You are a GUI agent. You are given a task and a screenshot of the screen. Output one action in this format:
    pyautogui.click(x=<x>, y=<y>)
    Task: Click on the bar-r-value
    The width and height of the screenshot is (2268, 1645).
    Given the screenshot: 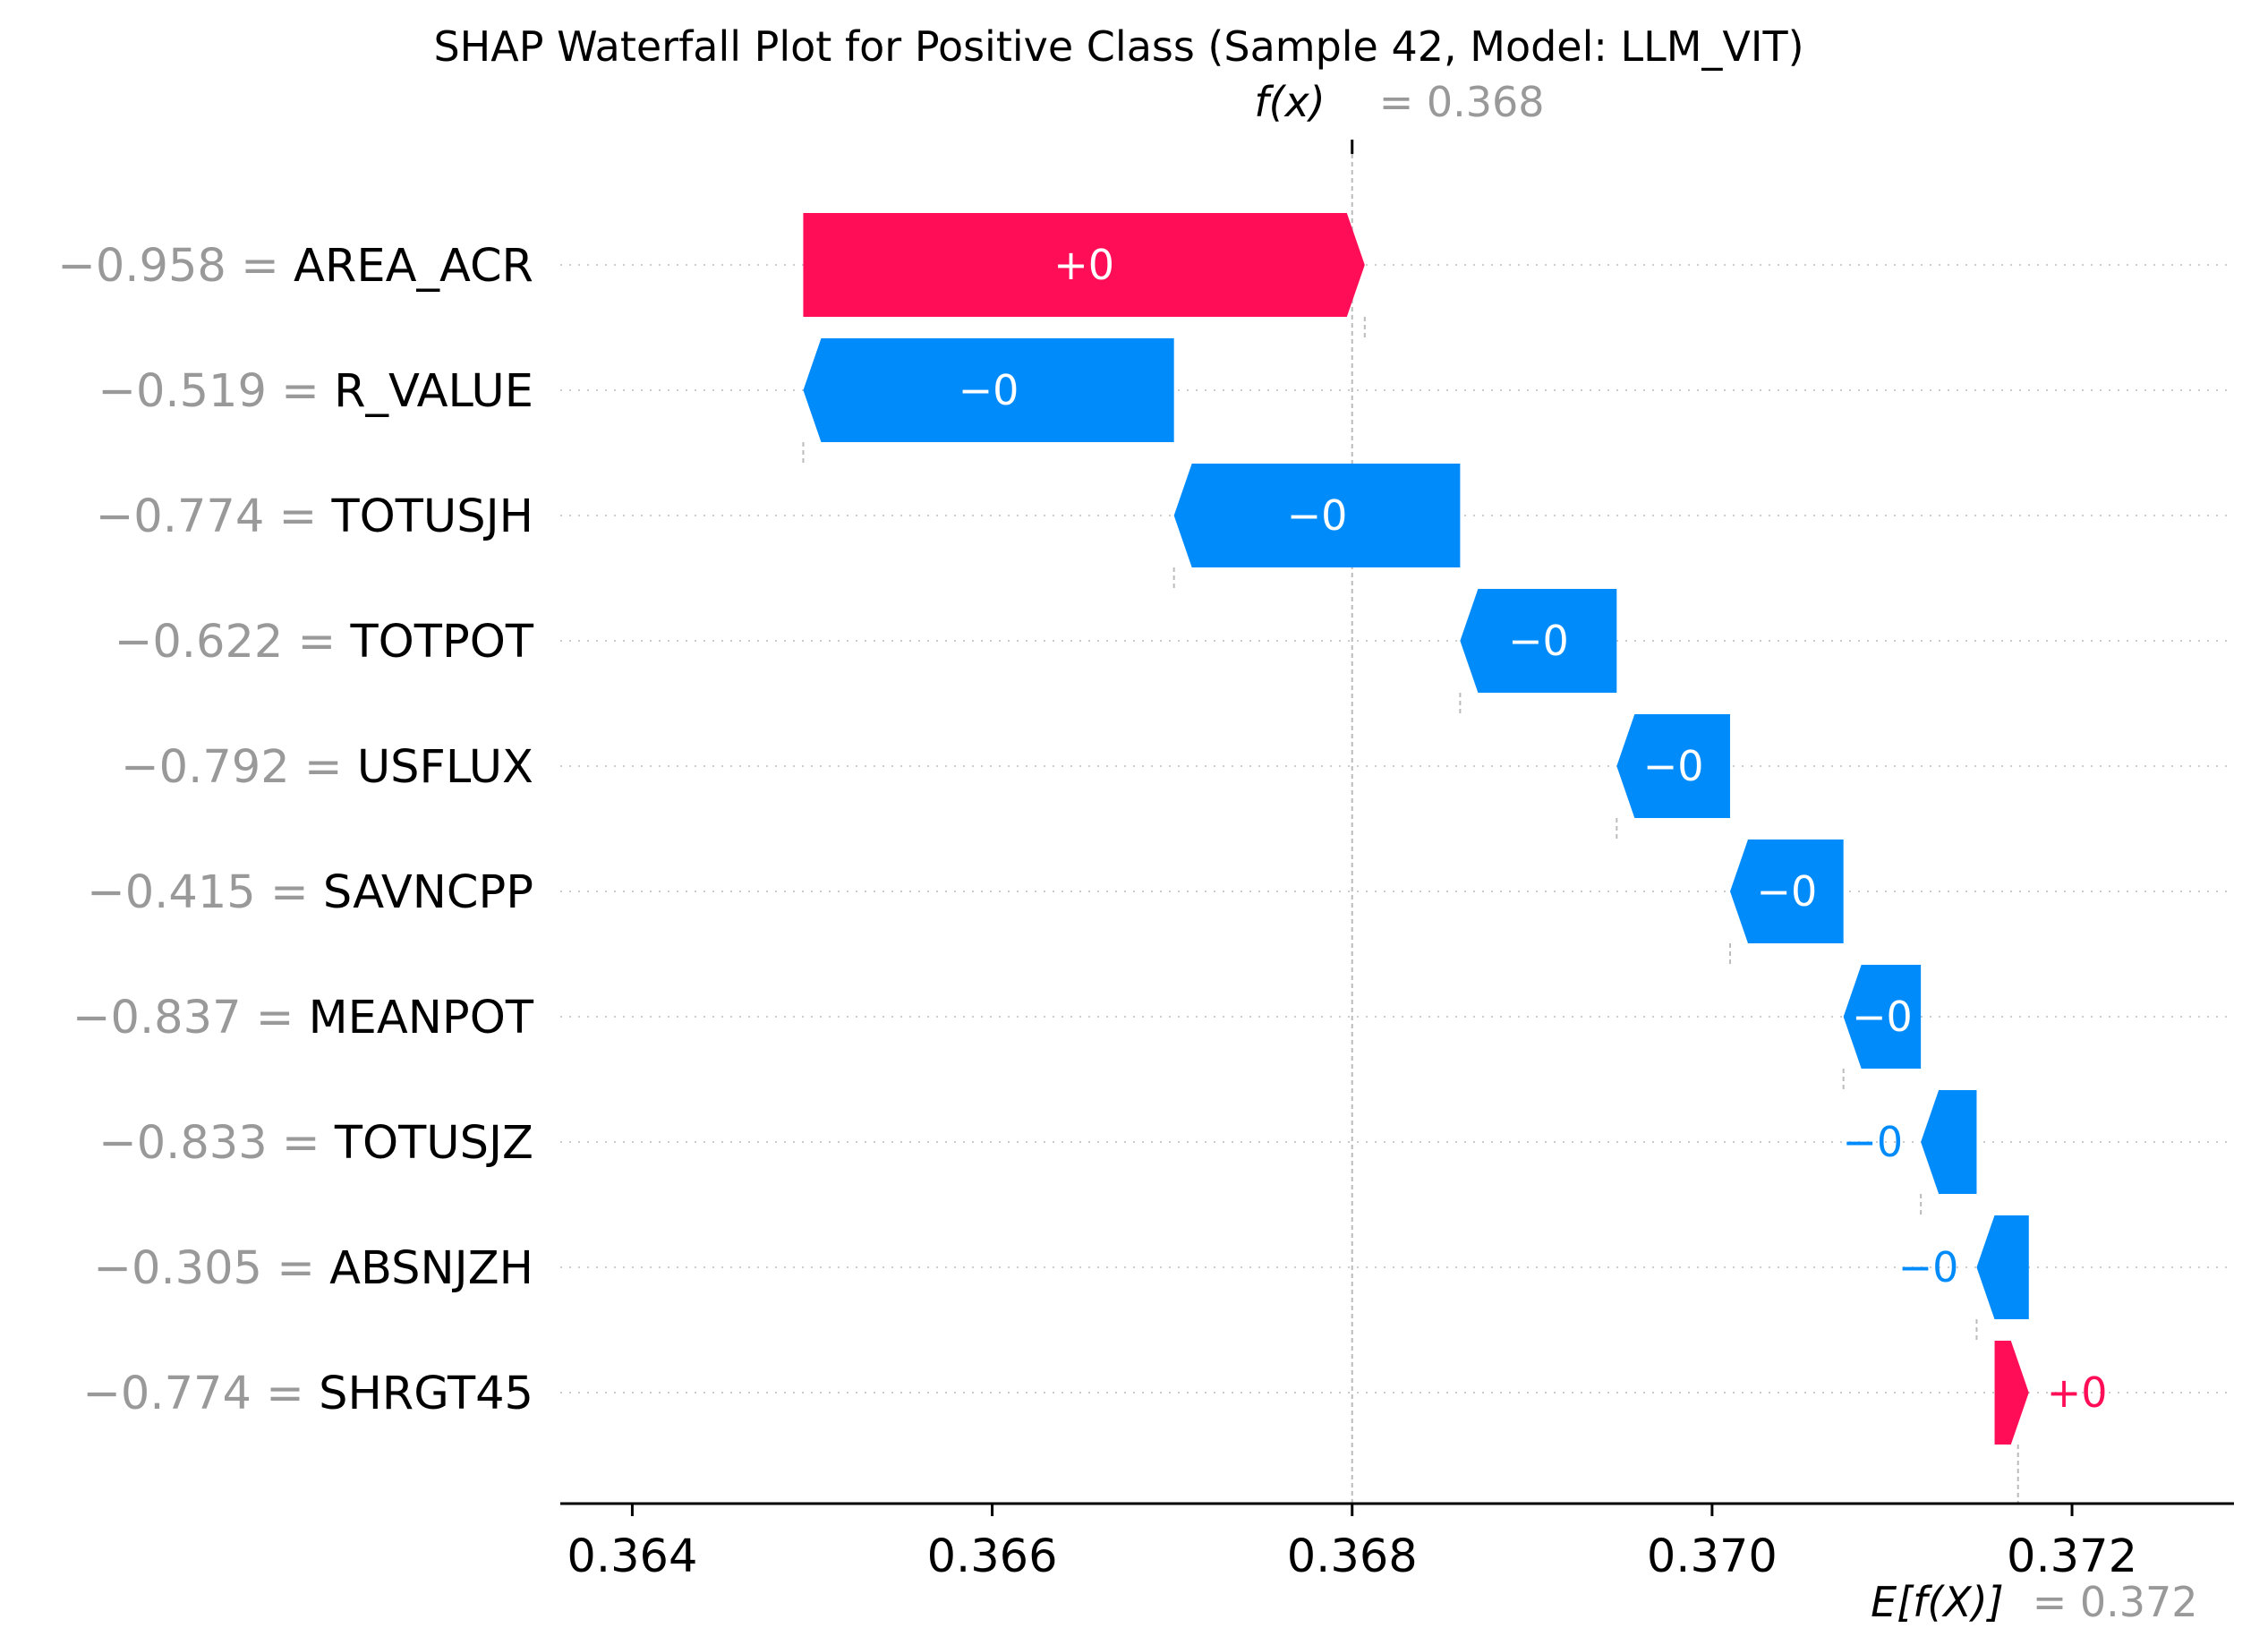 What is the action you would take?
    pyautogui.click(x=989, y=390)
    